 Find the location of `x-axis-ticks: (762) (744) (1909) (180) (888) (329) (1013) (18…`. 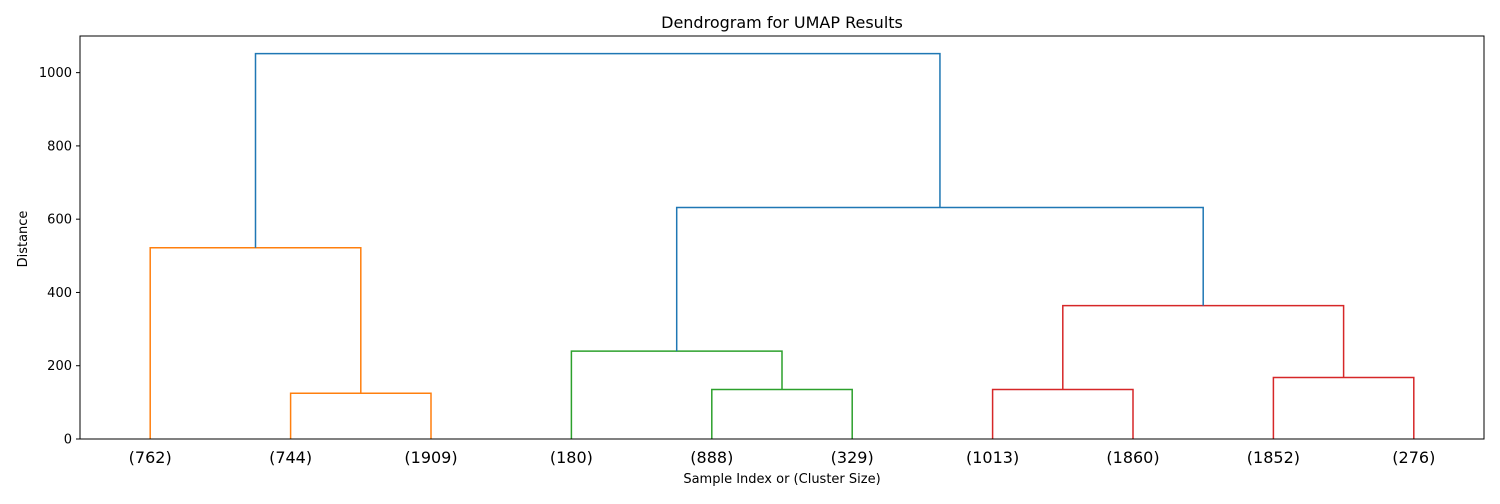

x-axis-ticks: (762) (744) (1909) (180) (888) (329) (1013) (18… is located at coordinates (782, 457).